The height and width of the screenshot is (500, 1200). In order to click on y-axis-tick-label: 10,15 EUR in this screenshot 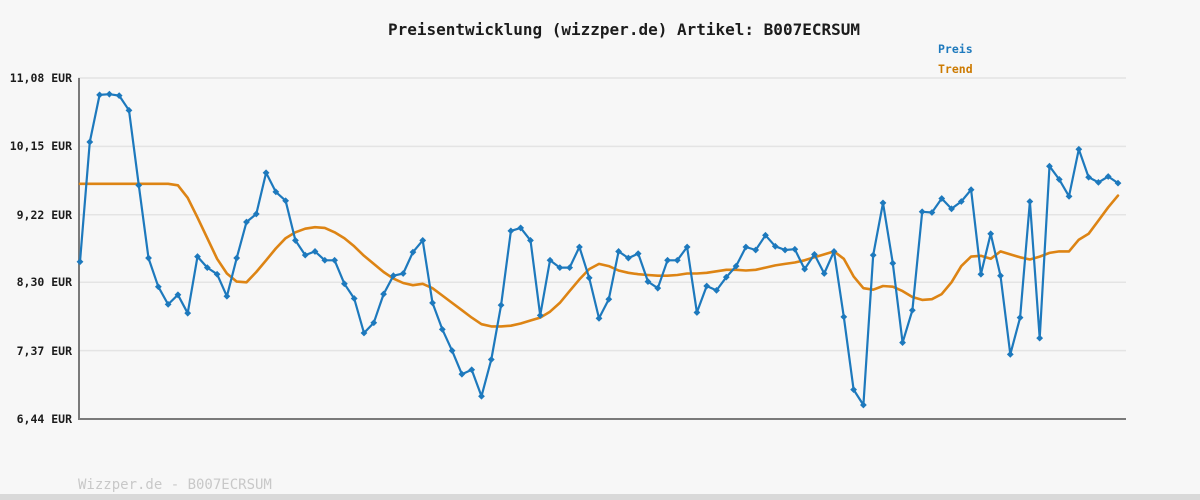, I will do `click(40, 146)`.